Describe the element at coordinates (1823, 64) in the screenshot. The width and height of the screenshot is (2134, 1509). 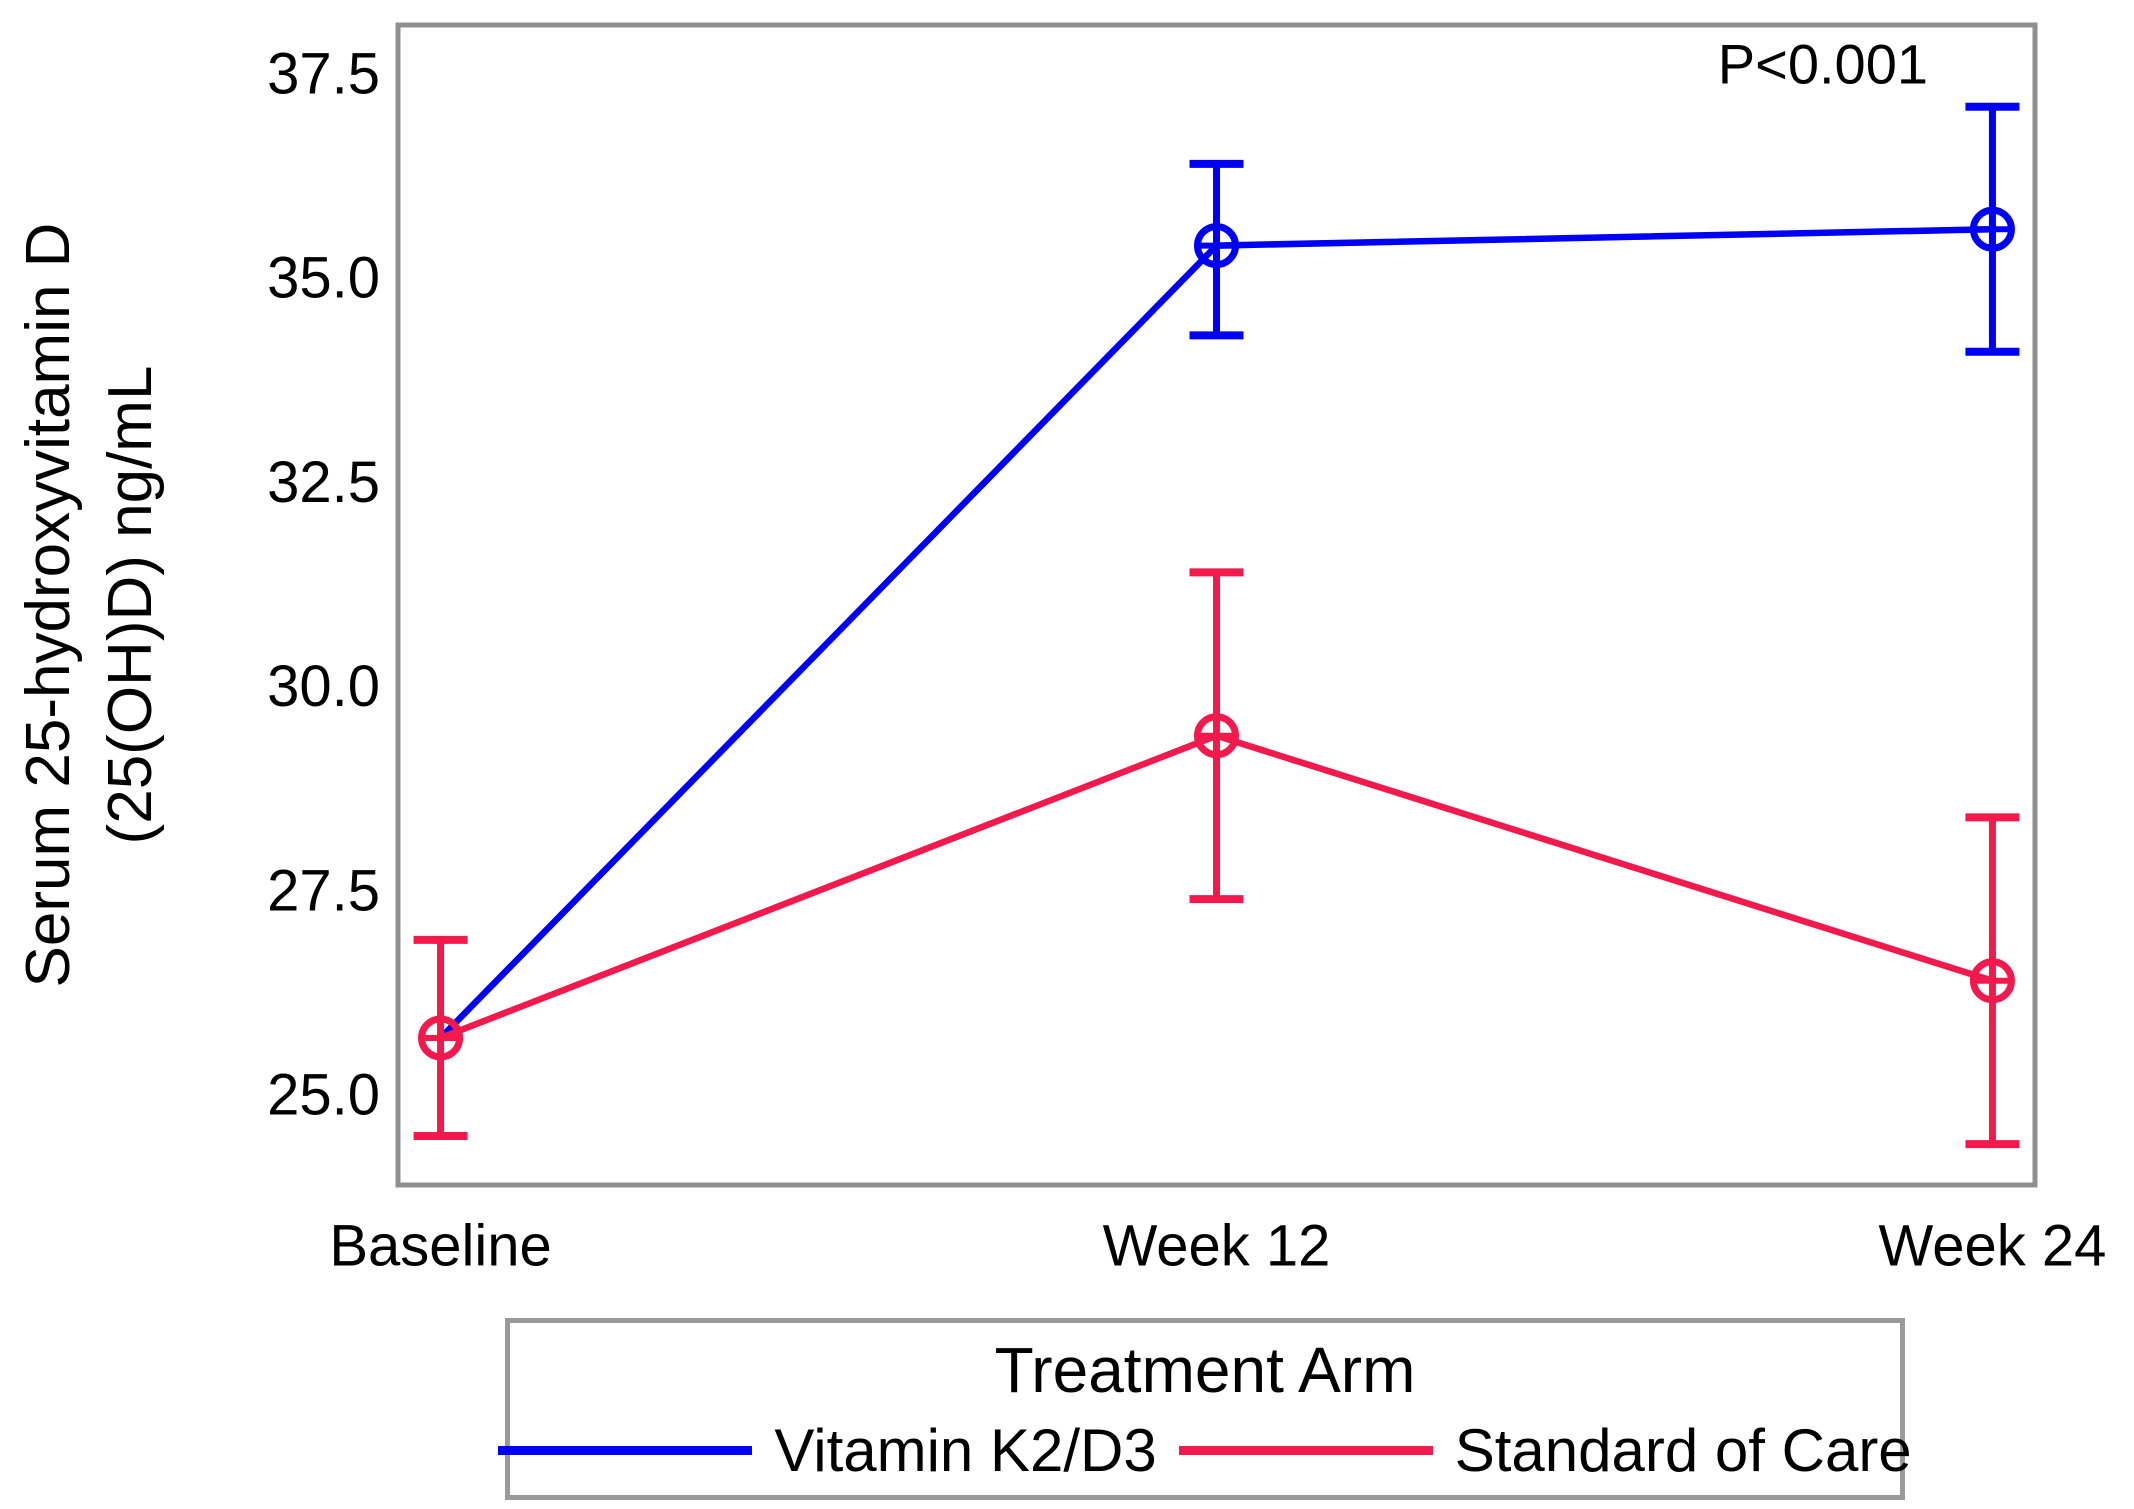
I see `p-value-annotation: P<0.001` at that location.